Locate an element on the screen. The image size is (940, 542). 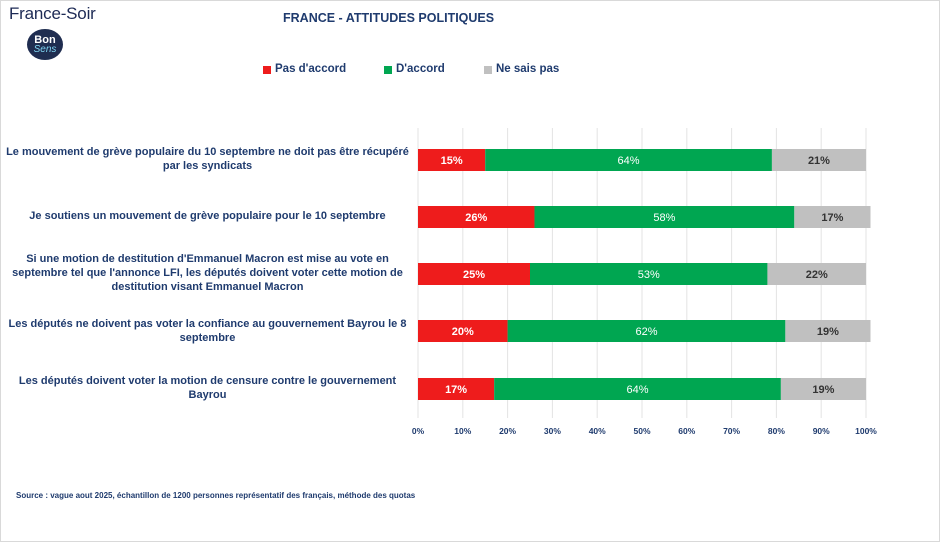
legend-swatch-ne-sais-pas is located at coordinates (488, 70).